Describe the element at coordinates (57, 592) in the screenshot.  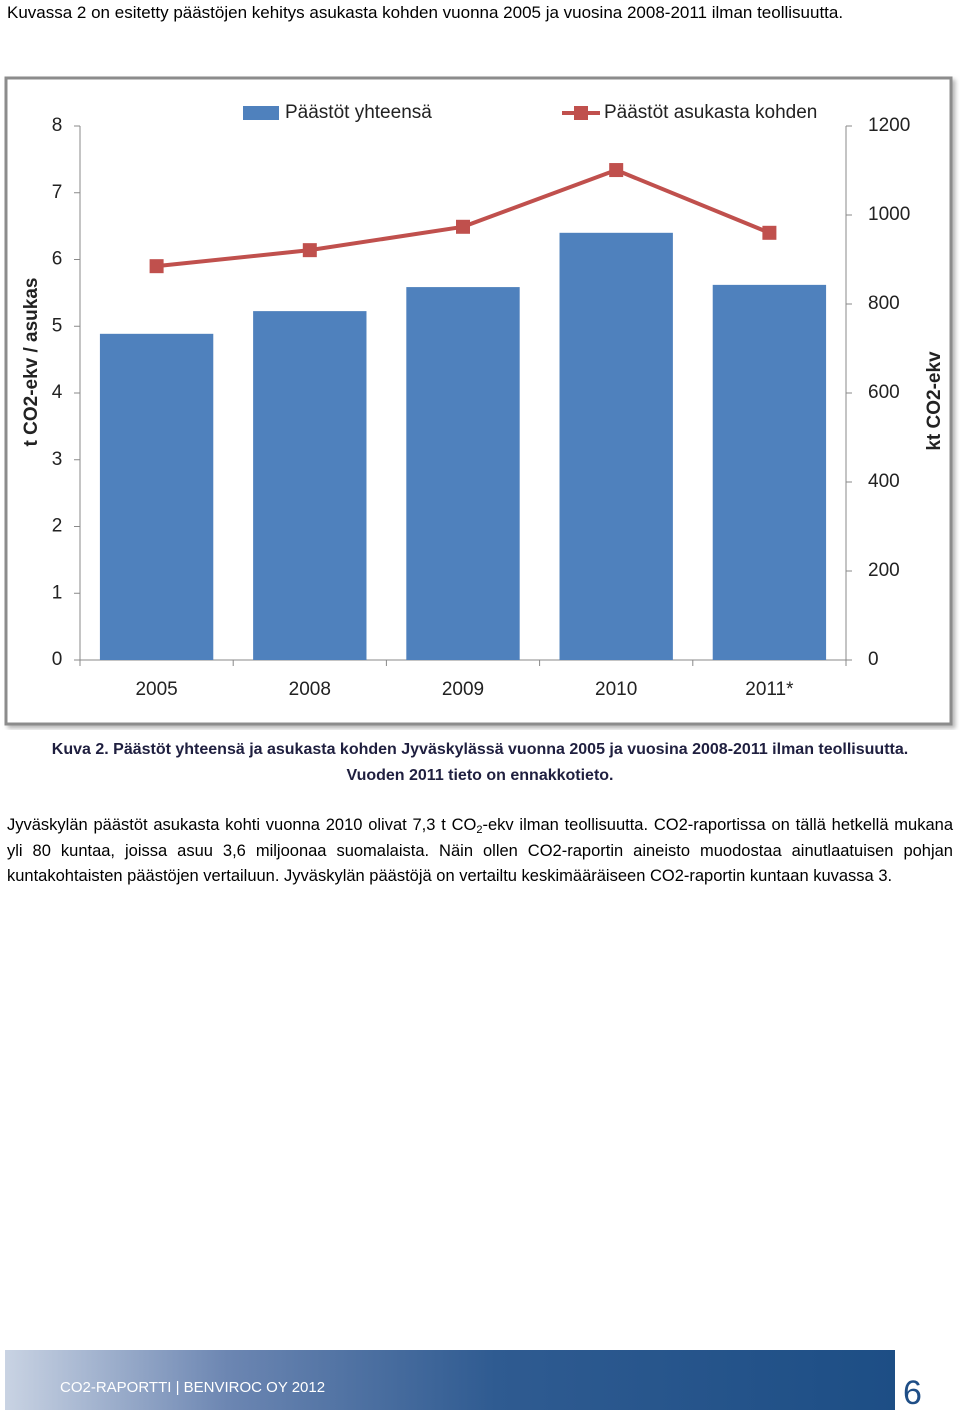
I see `y-tick-label: 1` at that location.